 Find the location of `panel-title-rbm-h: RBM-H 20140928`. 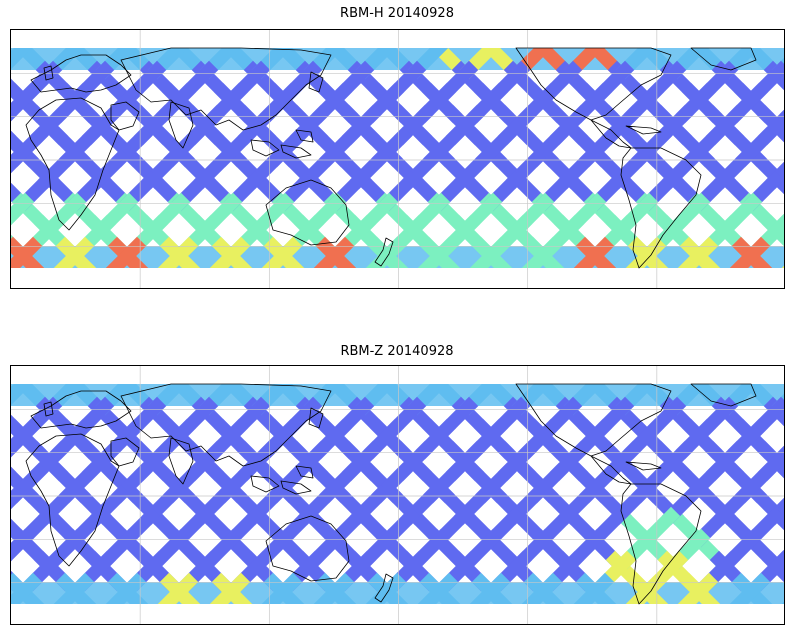

panel-title-rbm-h: RBM-H 20140928 is located at coordinates (397, 13).